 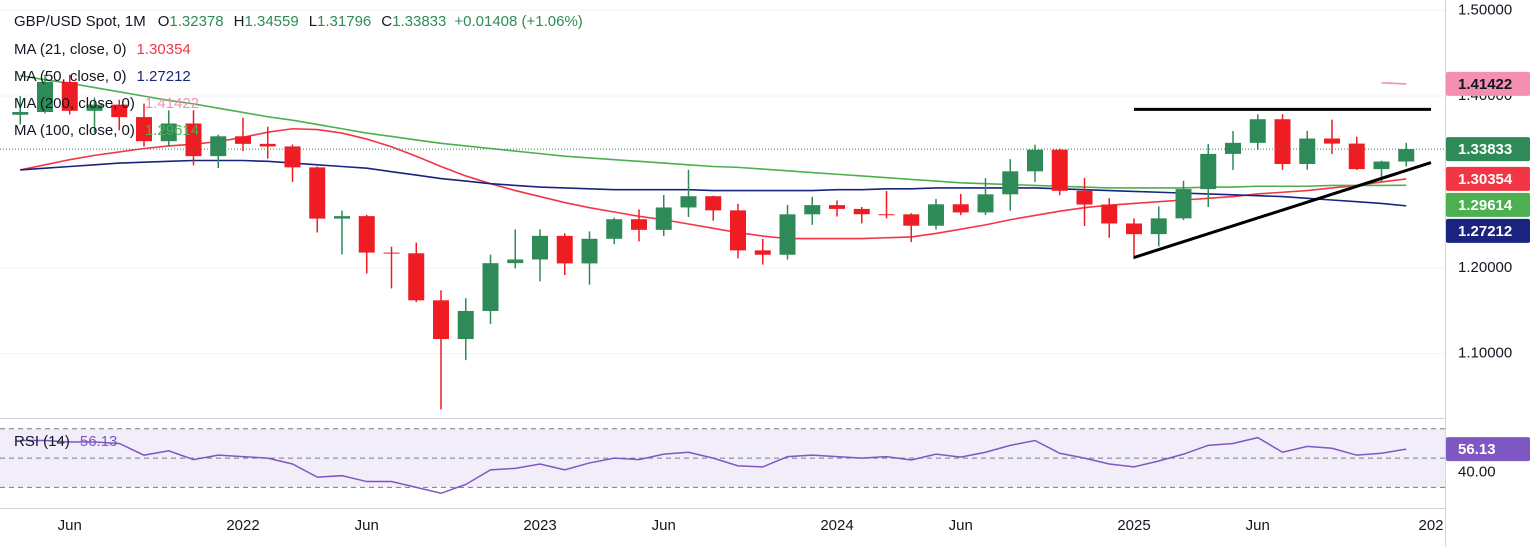 What do you see at coordinates (1485, 9) in the screenshot?
I see `y-tick-label: 1.50000` at bounding box center [1485, 9].